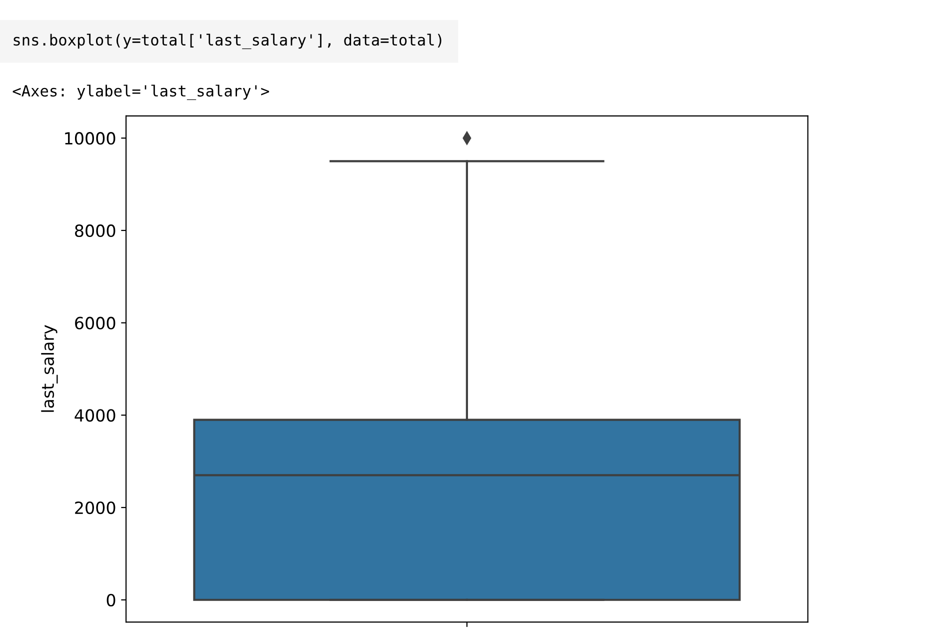 The image size is (935, 637). Describe the element at coordinates (95, 415) in the screenshot. I see `y-tick-label: 4000` at that location.